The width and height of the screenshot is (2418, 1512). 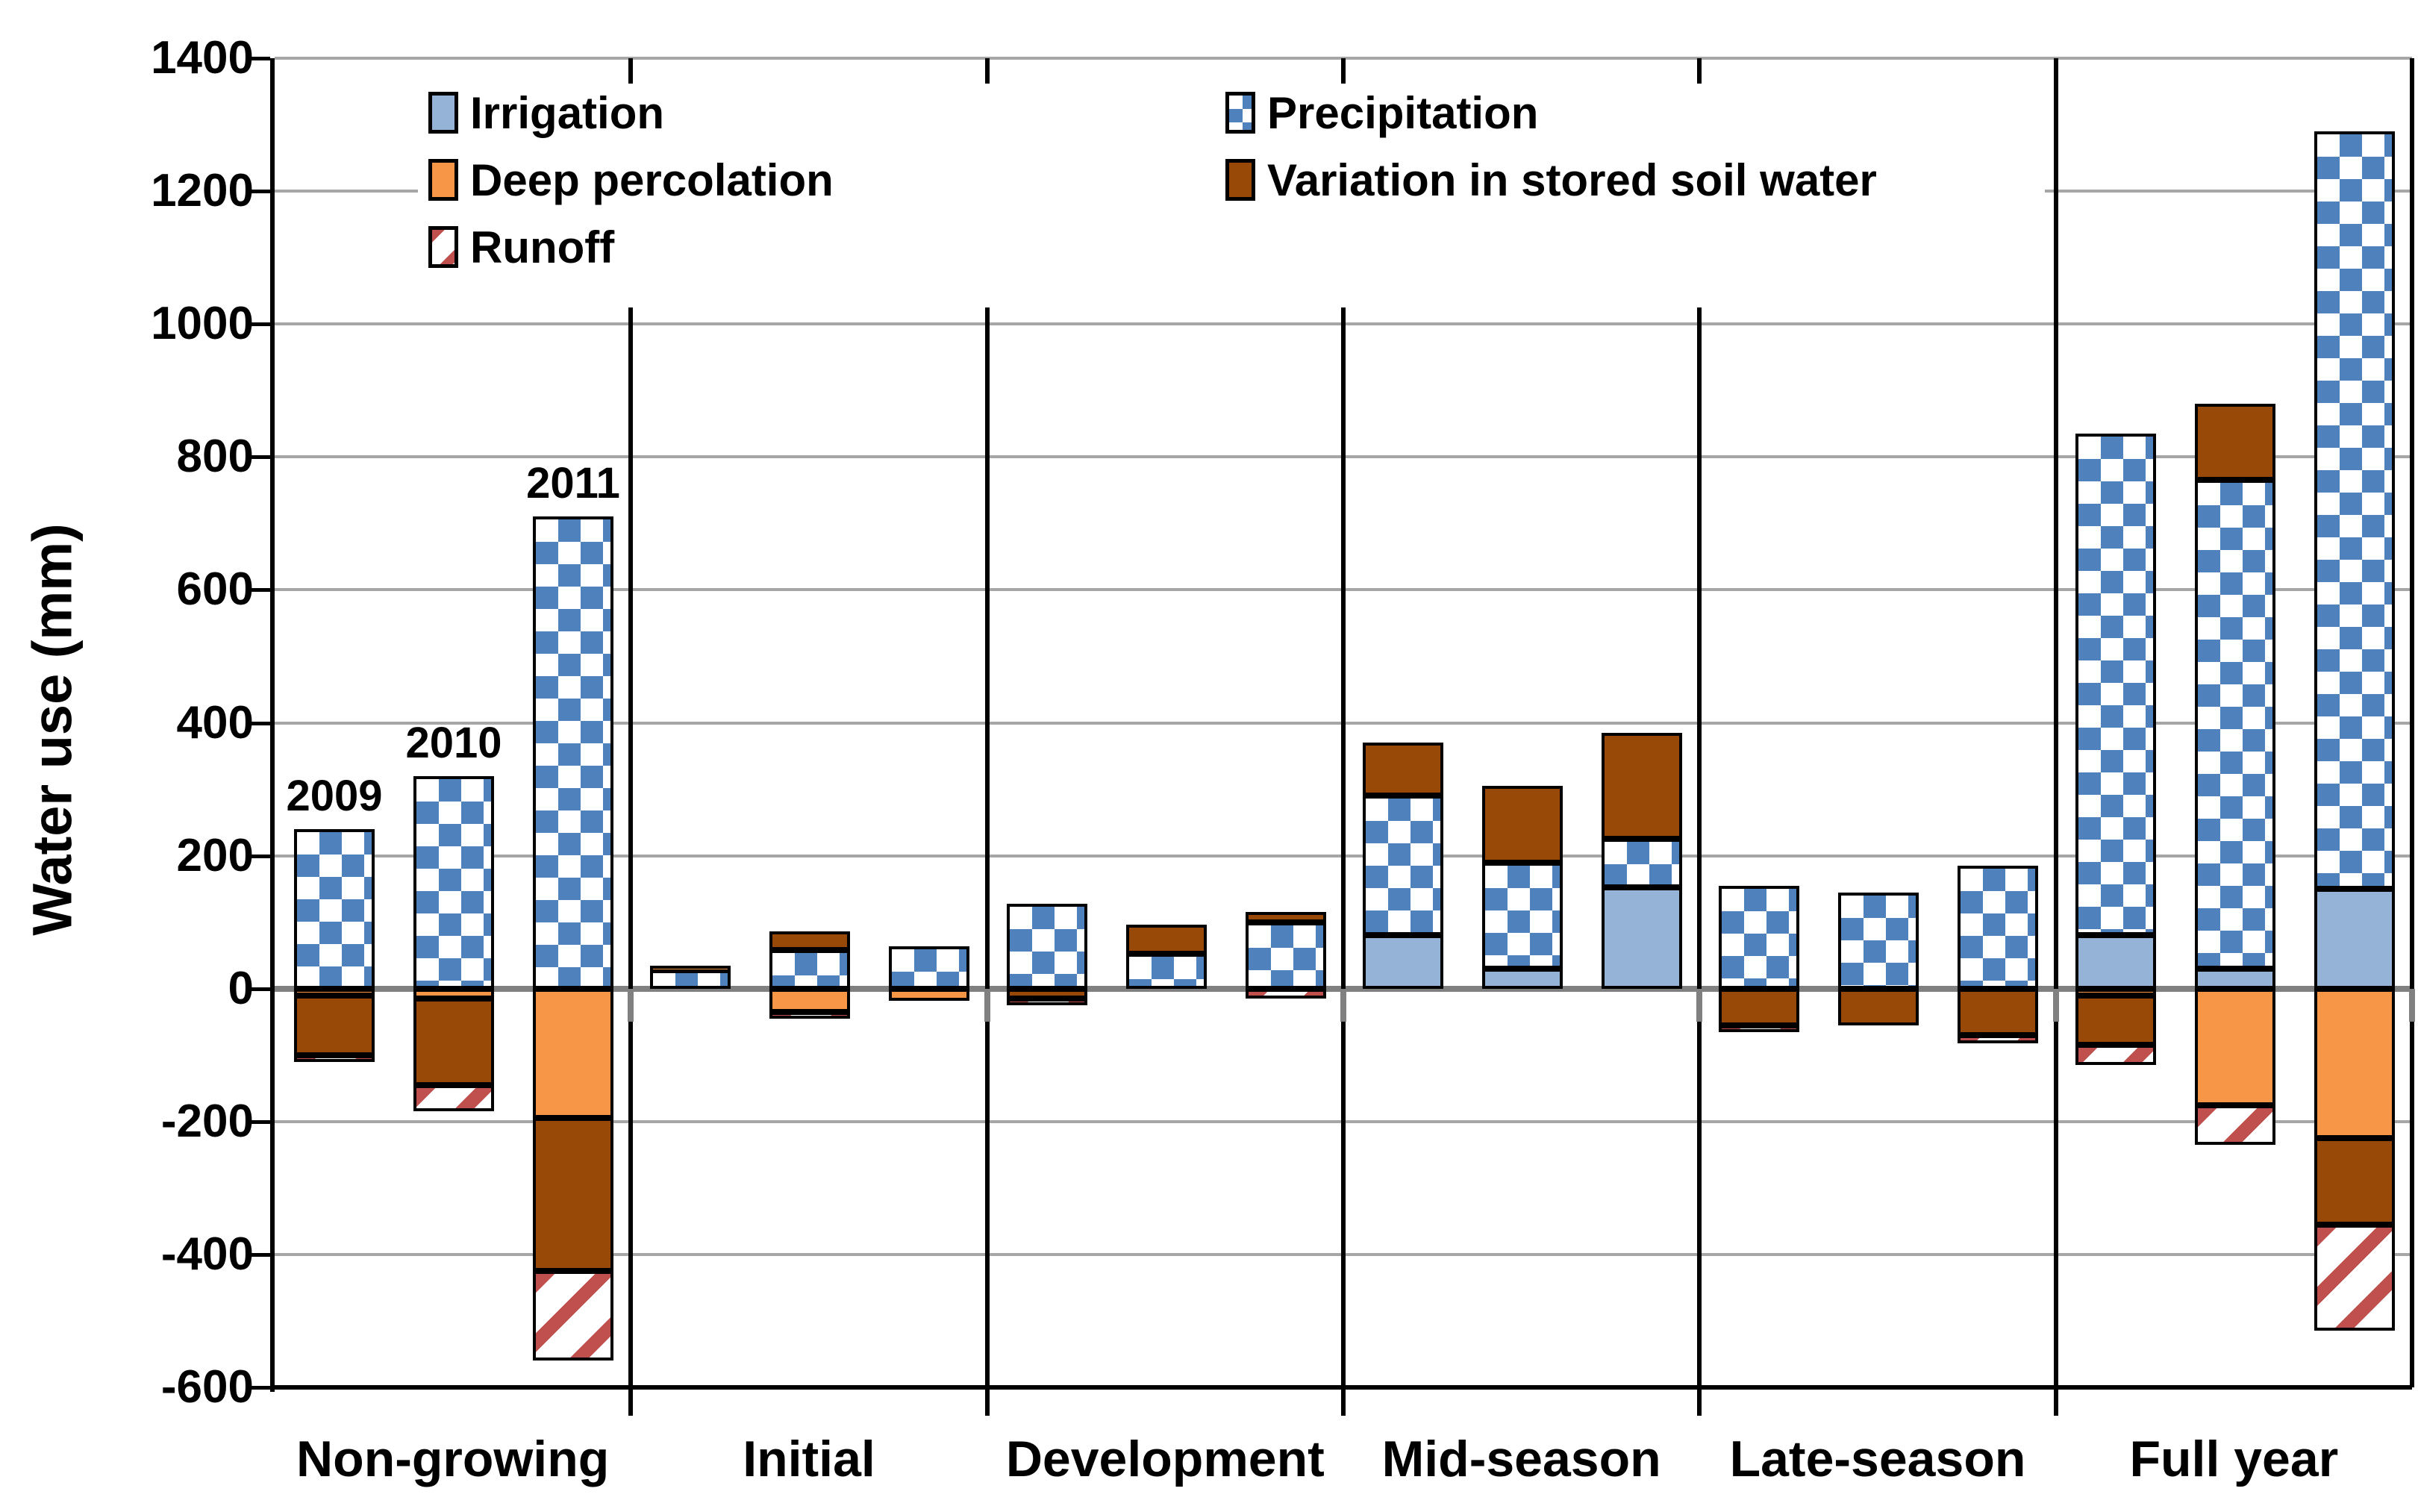 I want to click on bar-initial-2011-deep_percolation, so click(x=930, y=994).